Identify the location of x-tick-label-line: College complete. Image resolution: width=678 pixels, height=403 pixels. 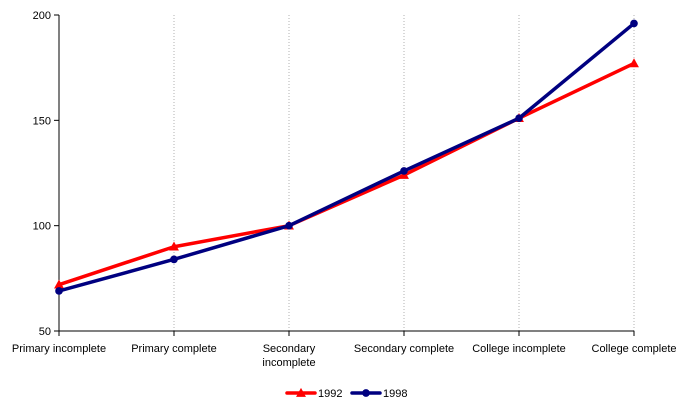
(634, 349).